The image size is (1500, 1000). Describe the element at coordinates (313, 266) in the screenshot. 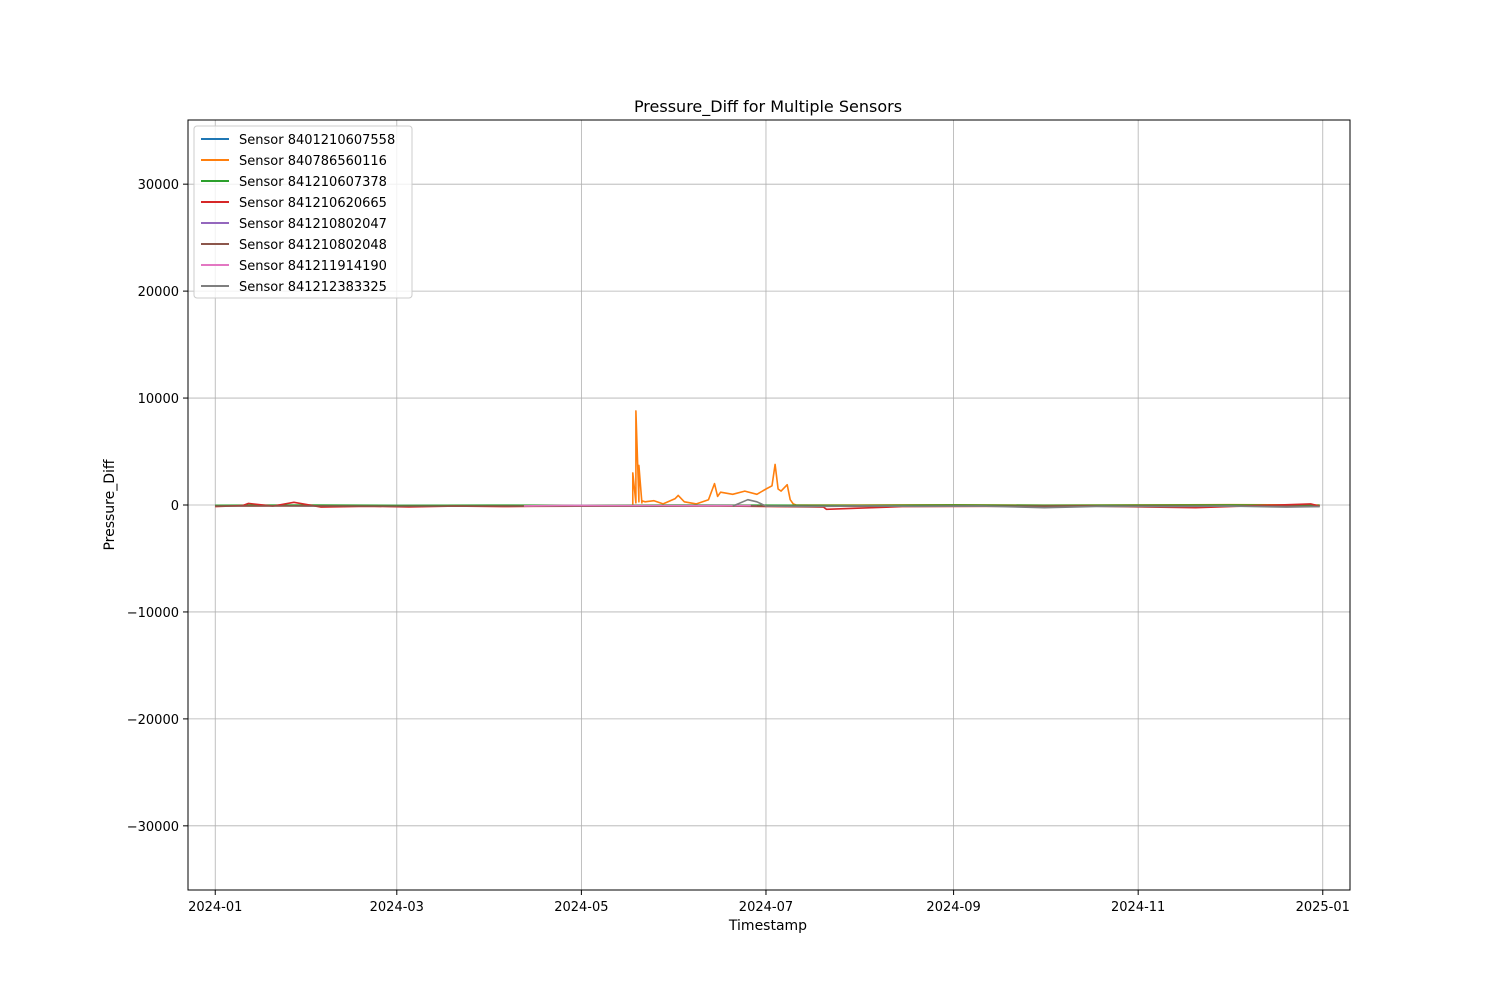

I see `legend-label: Sensor 841211914190` at that location.